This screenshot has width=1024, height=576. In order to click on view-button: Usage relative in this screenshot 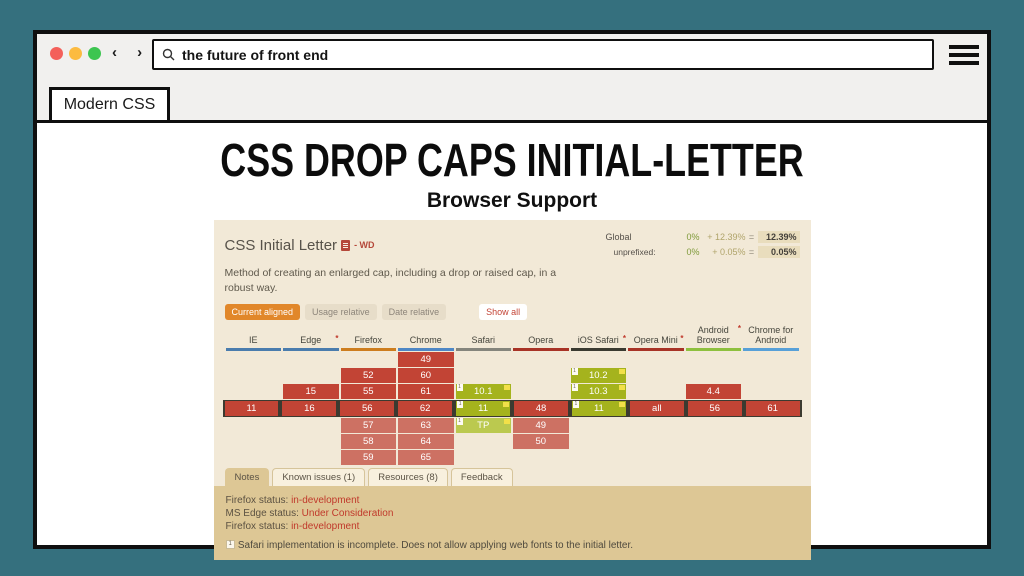, I will do `click(341, 312)`.